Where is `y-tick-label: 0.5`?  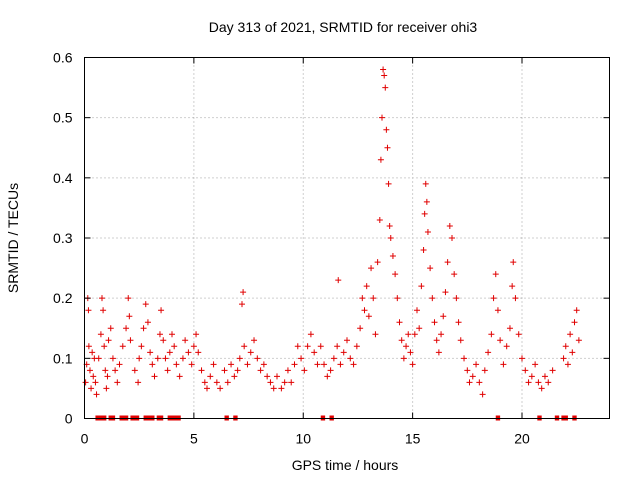 y-tick-label: 0.5 is located at coordinates (63, 118).